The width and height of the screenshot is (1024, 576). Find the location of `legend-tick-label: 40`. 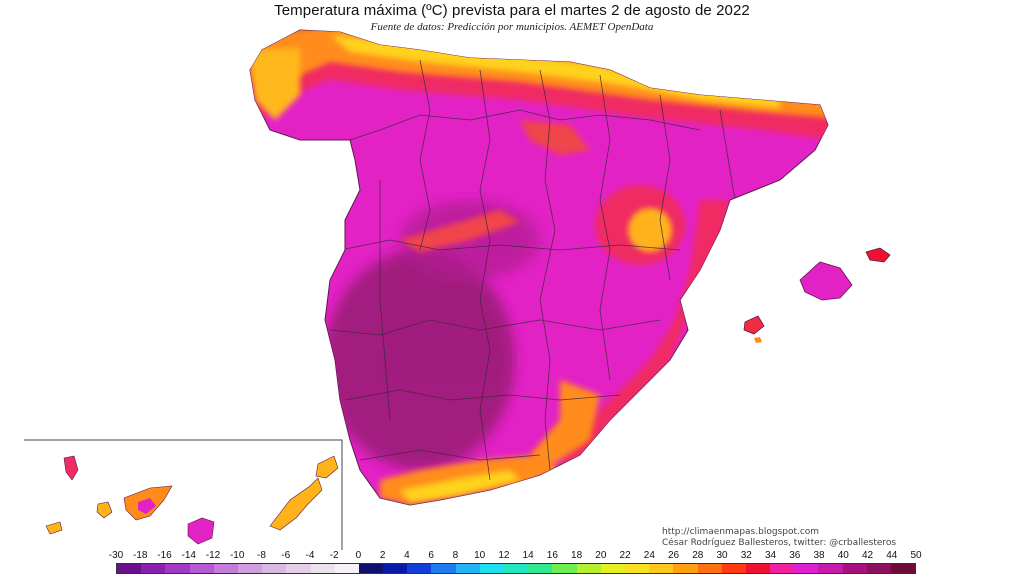

legend-tick-label: 40 is located at coordinates (843, 555).